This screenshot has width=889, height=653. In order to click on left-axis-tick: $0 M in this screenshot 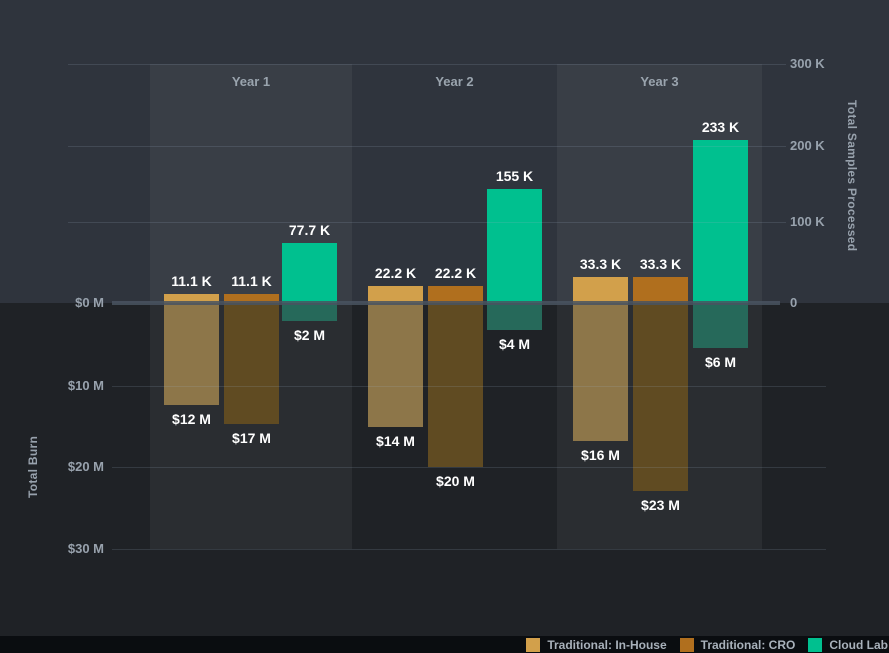, I will do `click(89, 302)`.